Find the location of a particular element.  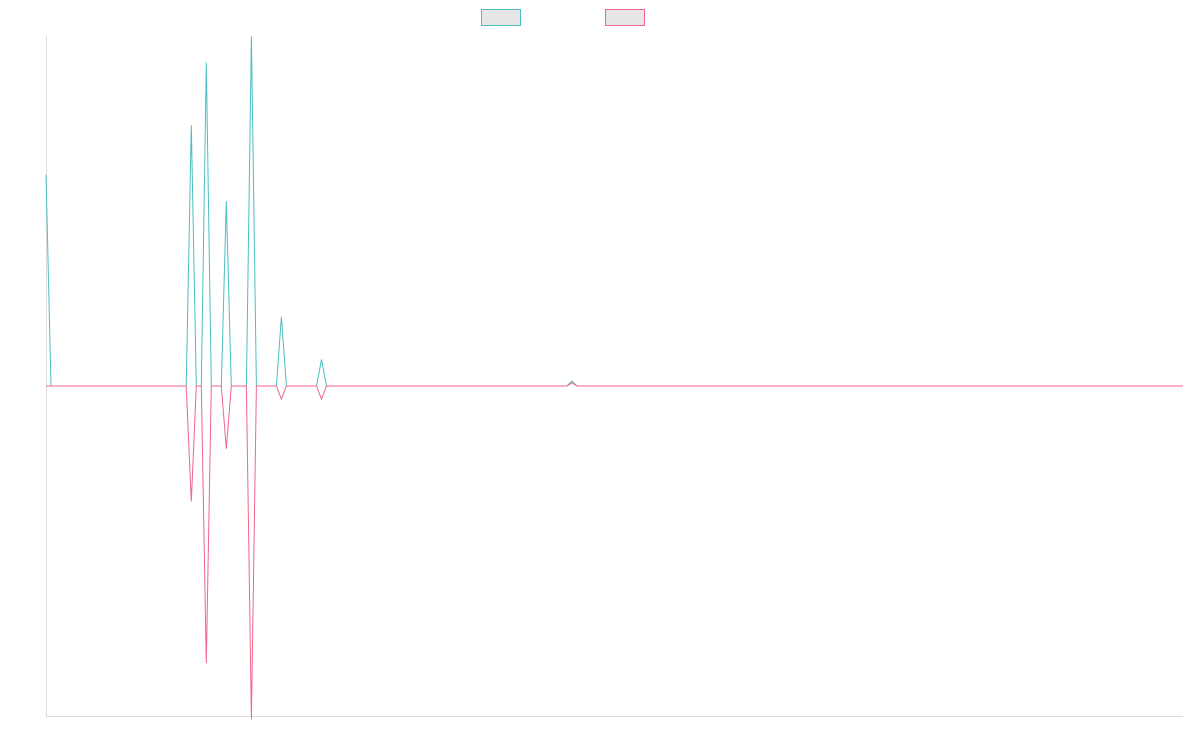

legend is located at coordinates (563, 17).